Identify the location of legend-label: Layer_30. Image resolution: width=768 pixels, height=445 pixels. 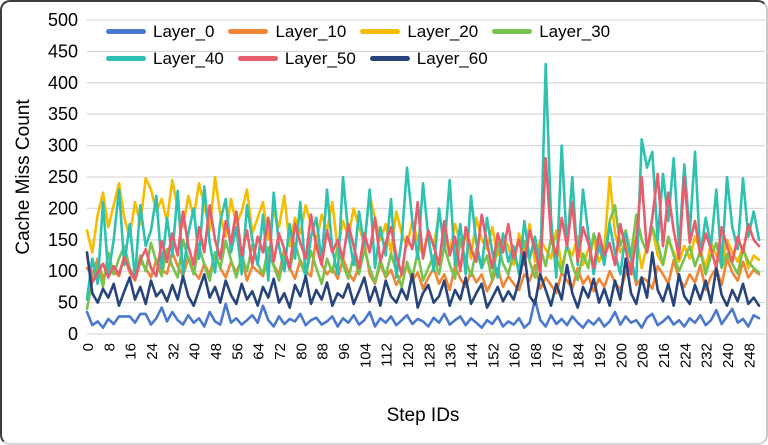
(575, 31).